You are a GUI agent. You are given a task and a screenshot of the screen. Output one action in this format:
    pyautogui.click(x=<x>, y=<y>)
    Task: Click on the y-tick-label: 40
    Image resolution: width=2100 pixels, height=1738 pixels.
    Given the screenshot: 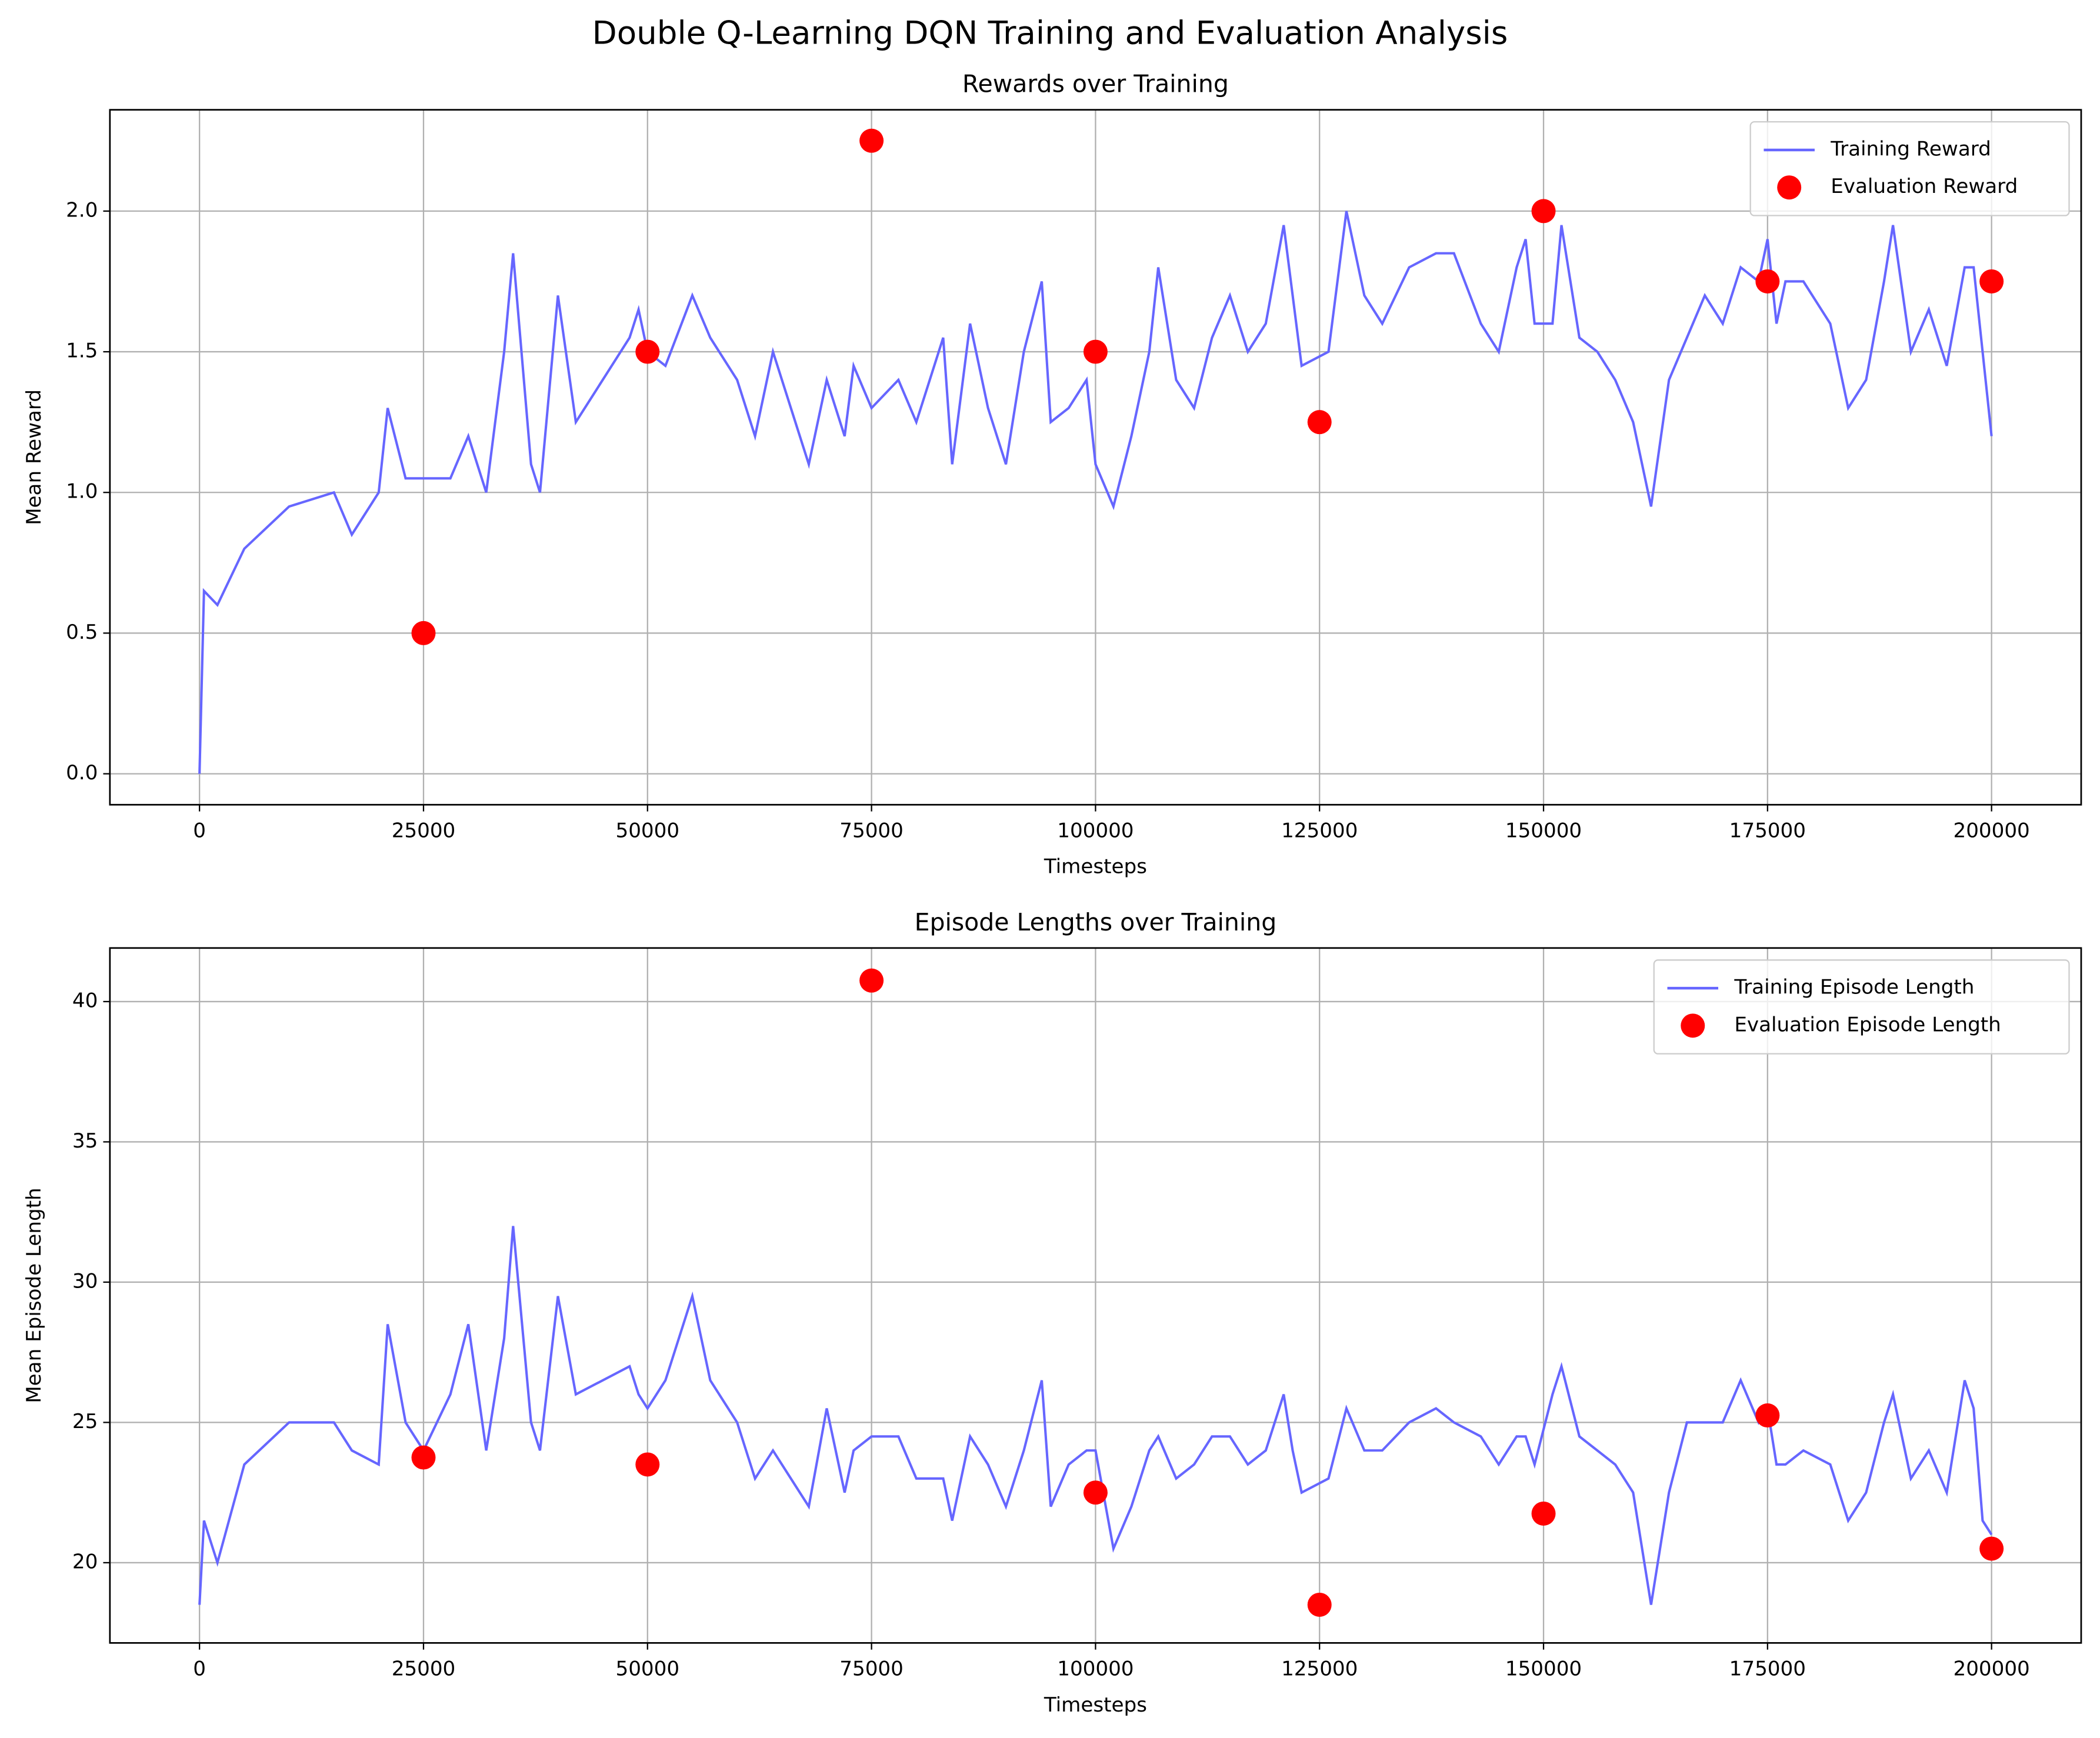 What is the action you would take?
    pyautogui.click(x=85, y=1000)
    